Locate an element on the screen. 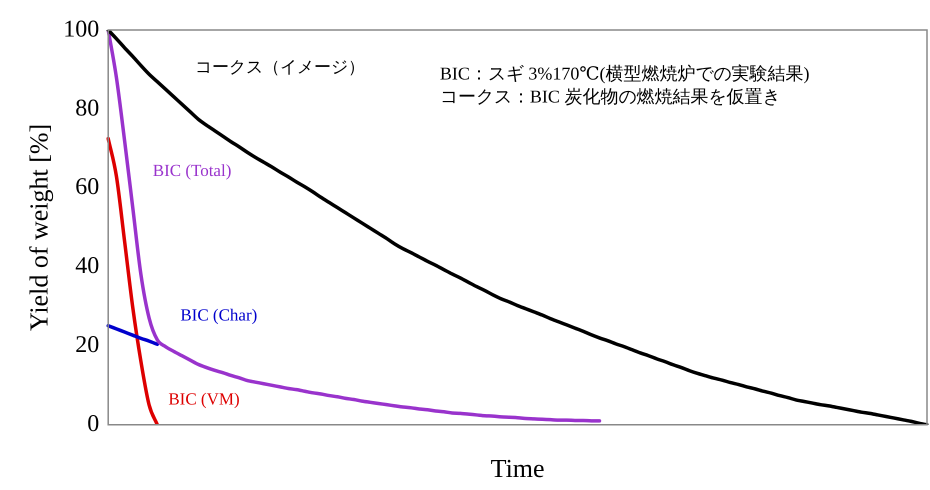 The image size is (930, 490). y-tick-label: 80 is located at coordinates (87, 108).